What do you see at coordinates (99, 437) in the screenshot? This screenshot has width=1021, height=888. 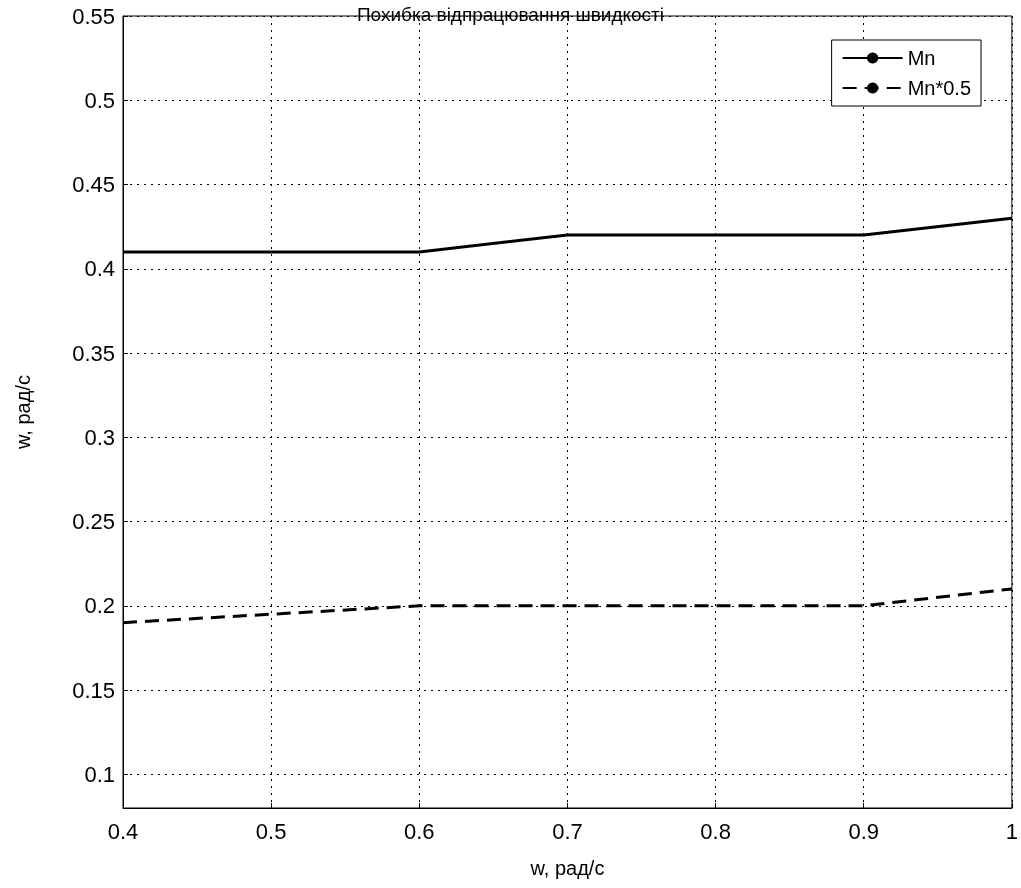 I see `y-tick-label: 0.3` at bounding box center [99, 437].